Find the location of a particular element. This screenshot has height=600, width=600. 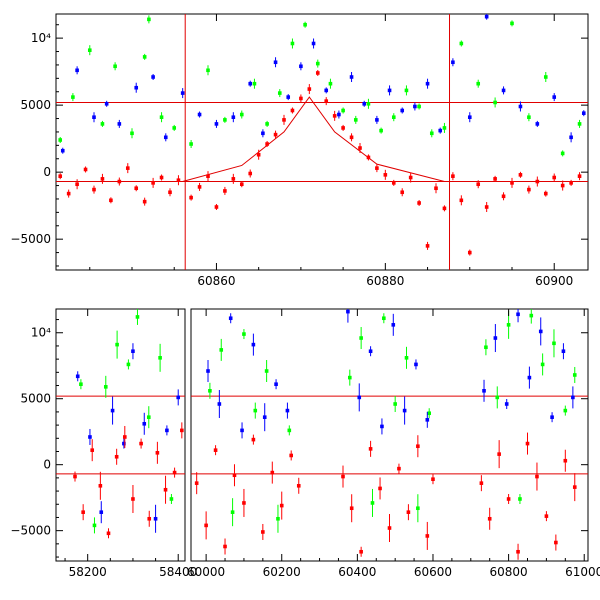

top-xtick-label-2: 60900 is located at coordinates (554, 281).